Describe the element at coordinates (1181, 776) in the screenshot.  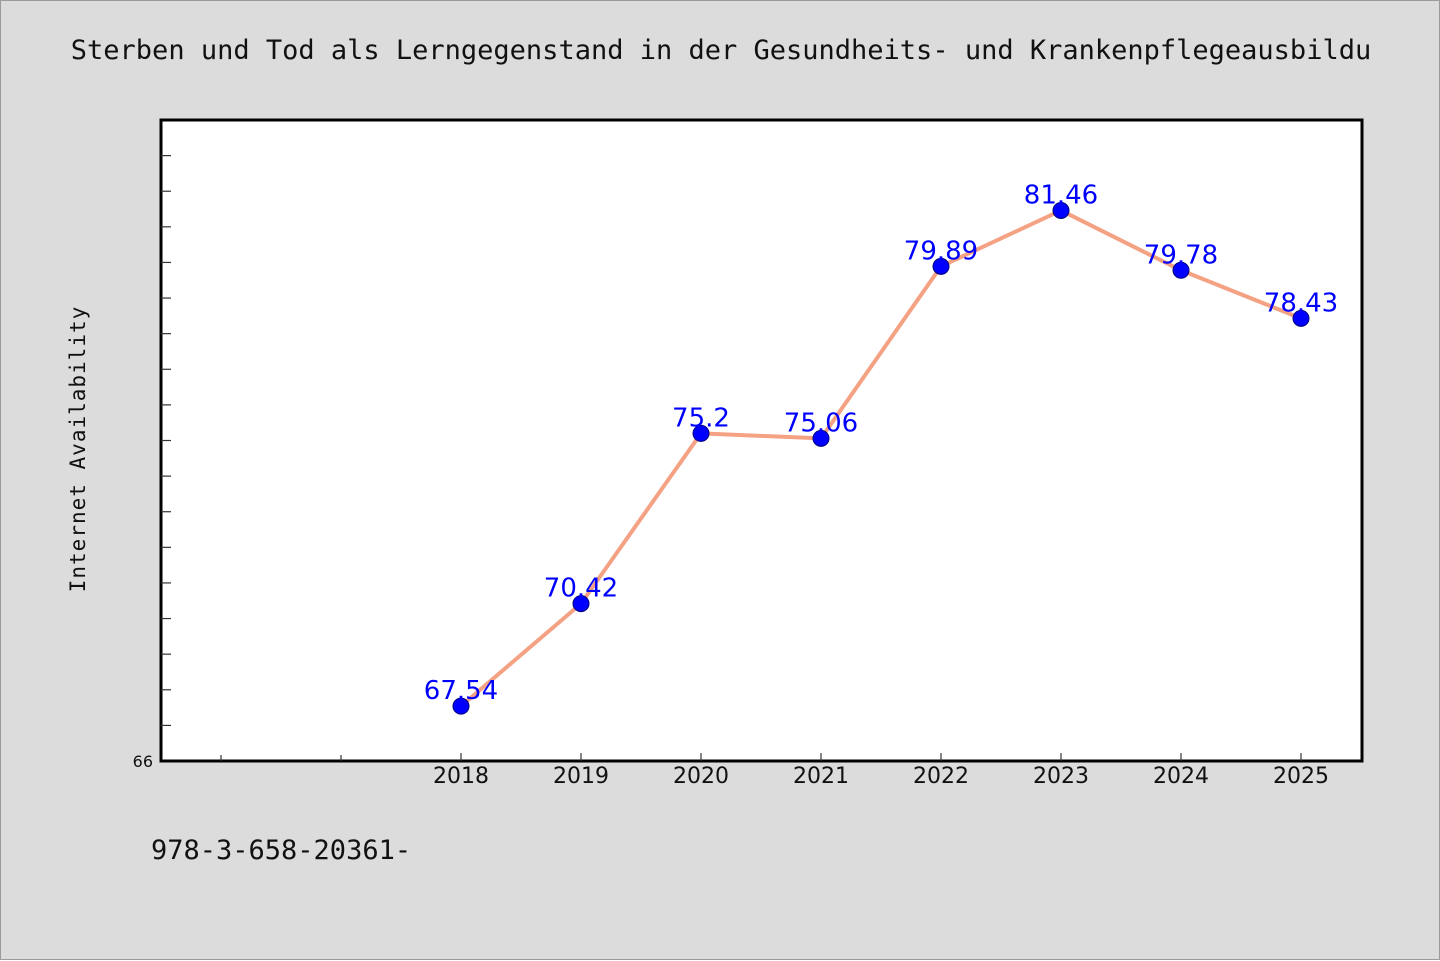
I see `x-tick-label: 2024` at that location.